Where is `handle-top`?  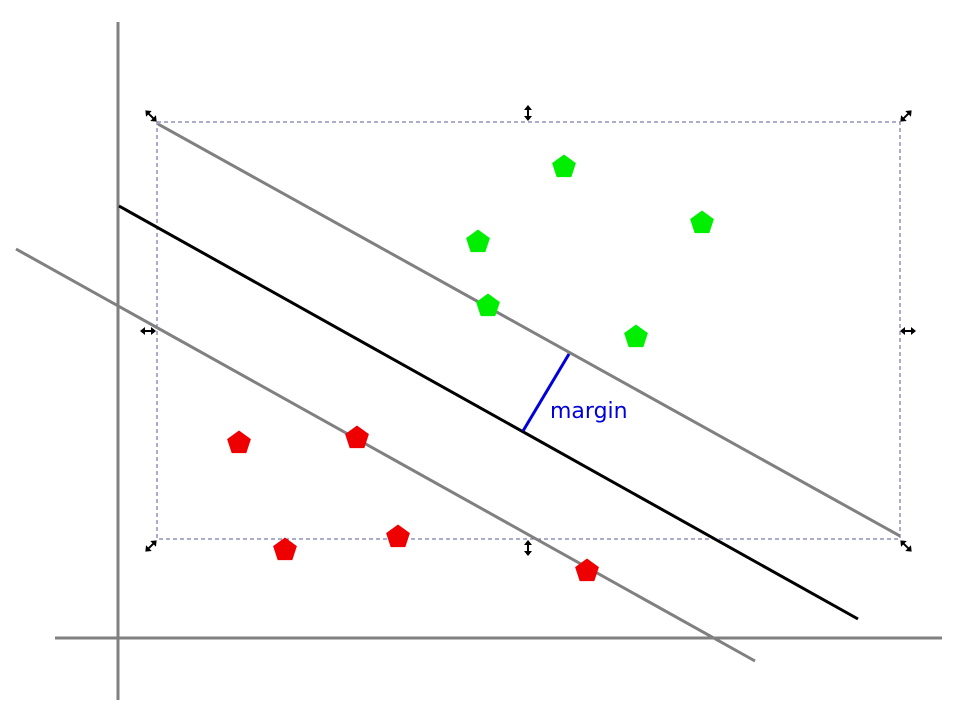
handle-top is located at coordinates (528, 113).